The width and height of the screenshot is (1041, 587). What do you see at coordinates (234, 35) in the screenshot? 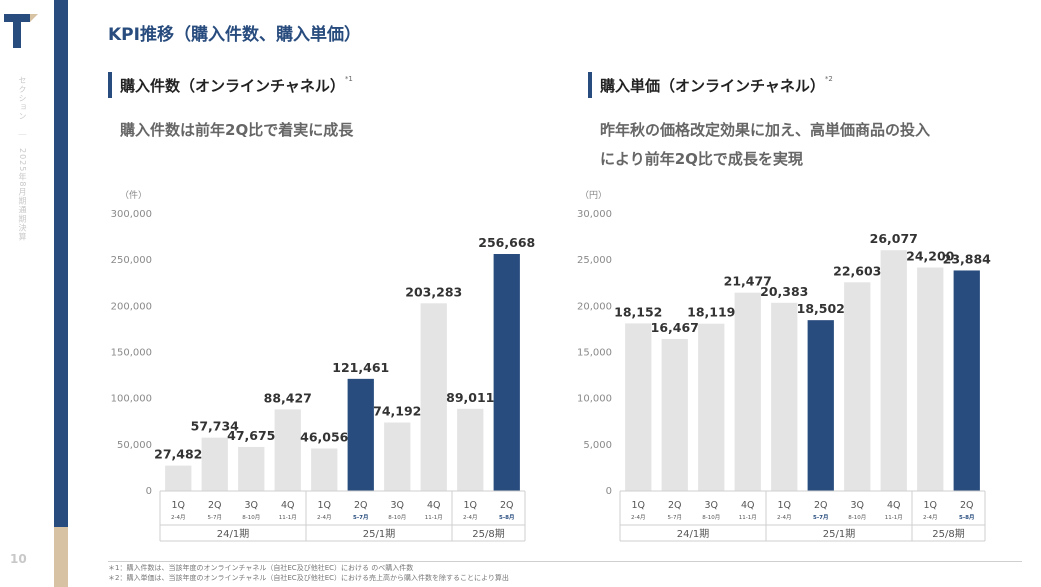
I see `page-title: KPI推移（購入件数、購入単価）` at bounding box center [234, 35].